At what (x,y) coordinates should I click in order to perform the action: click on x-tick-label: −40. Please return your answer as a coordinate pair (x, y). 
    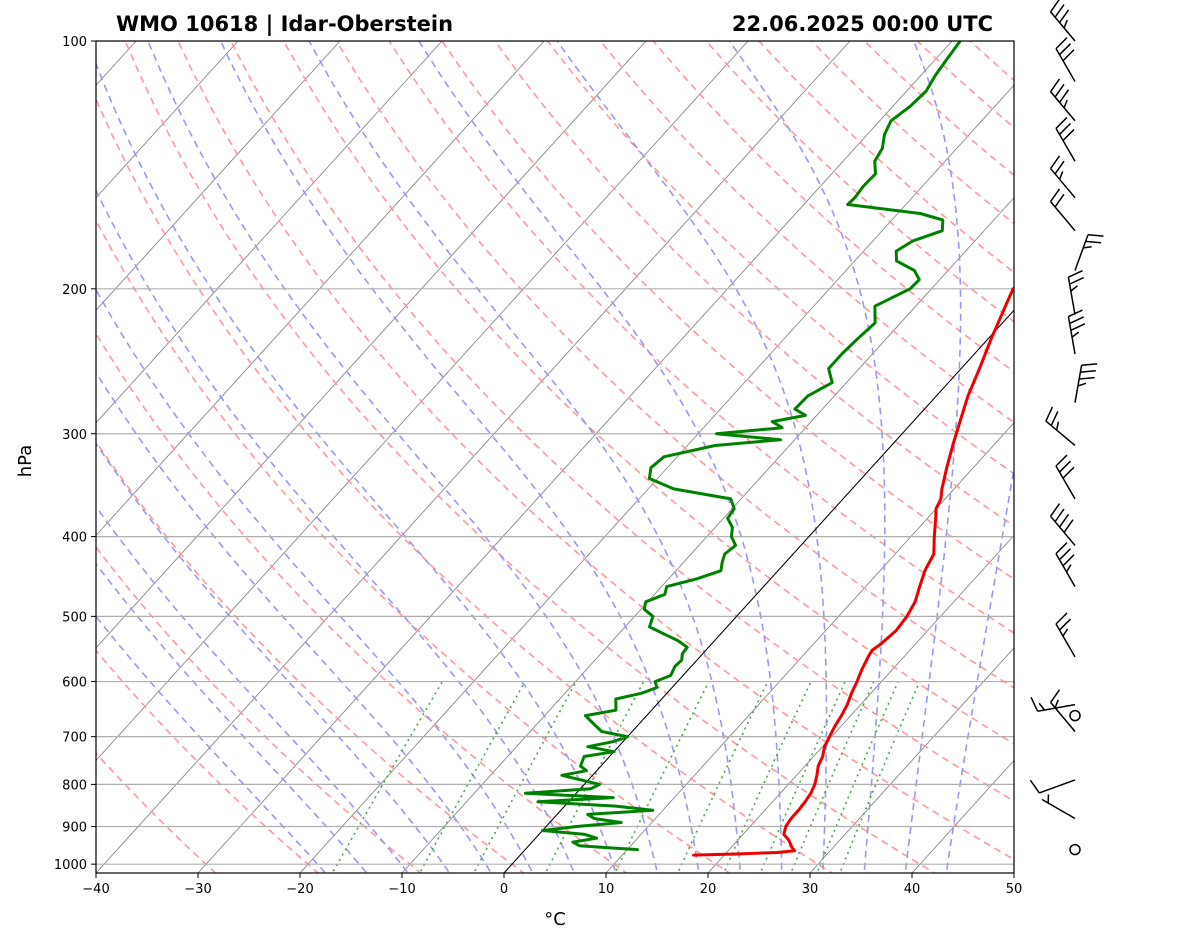
    Looking at the image, I should click on (95, 889).